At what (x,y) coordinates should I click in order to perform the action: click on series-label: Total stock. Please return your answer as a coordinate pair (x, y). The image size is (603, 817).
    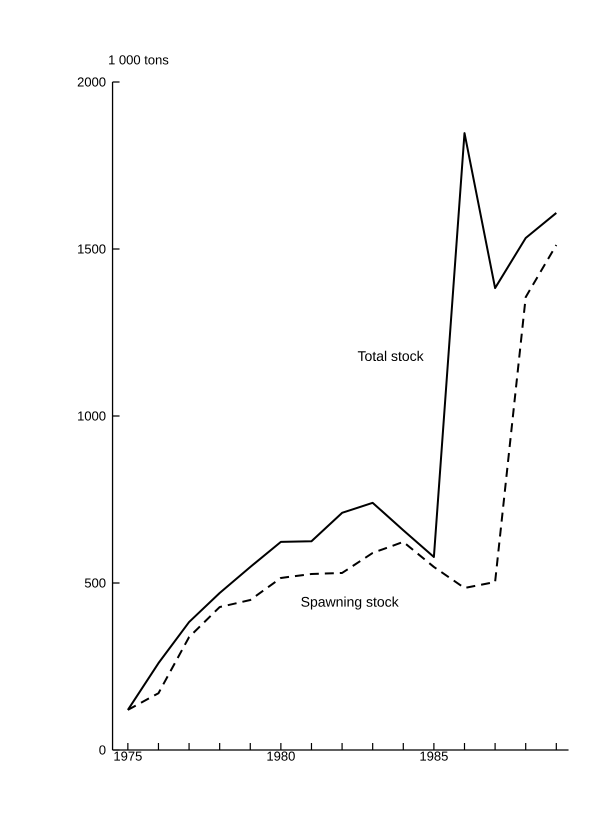
    Looking at the image, I should click on (391, 356).